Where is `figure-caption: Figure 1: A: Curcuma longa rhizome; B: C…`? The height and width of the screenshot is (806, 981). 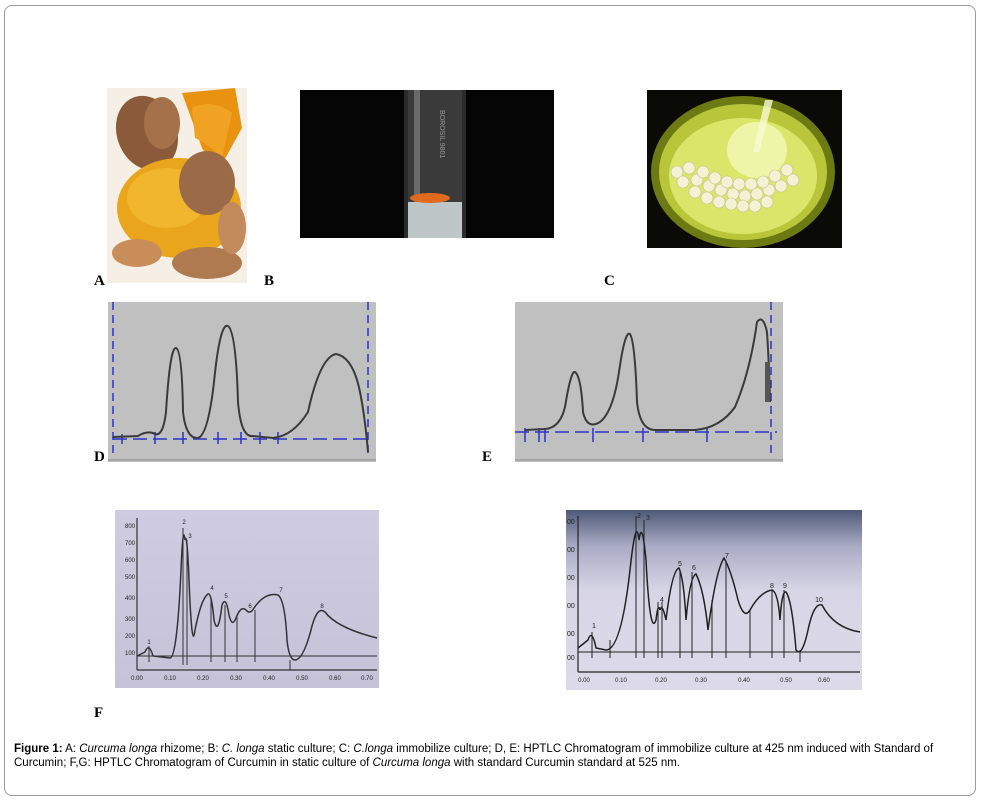 figure-caption: Figure 1: A: Curcuma longa rhizome; B: C… is located at coordinates (491, 756).